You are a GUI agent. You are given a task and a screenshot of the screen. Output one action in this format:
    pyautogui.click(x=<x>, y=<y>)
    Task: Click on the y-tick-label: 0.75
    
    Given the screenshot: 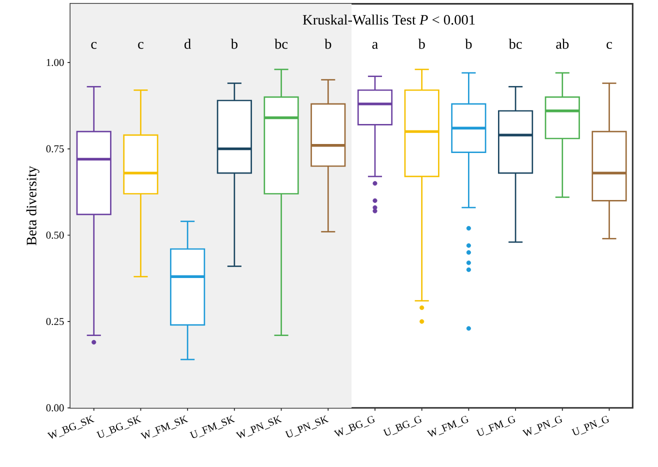 What is the action you would take?
    pyautogui.click(x=55, y=148)
    